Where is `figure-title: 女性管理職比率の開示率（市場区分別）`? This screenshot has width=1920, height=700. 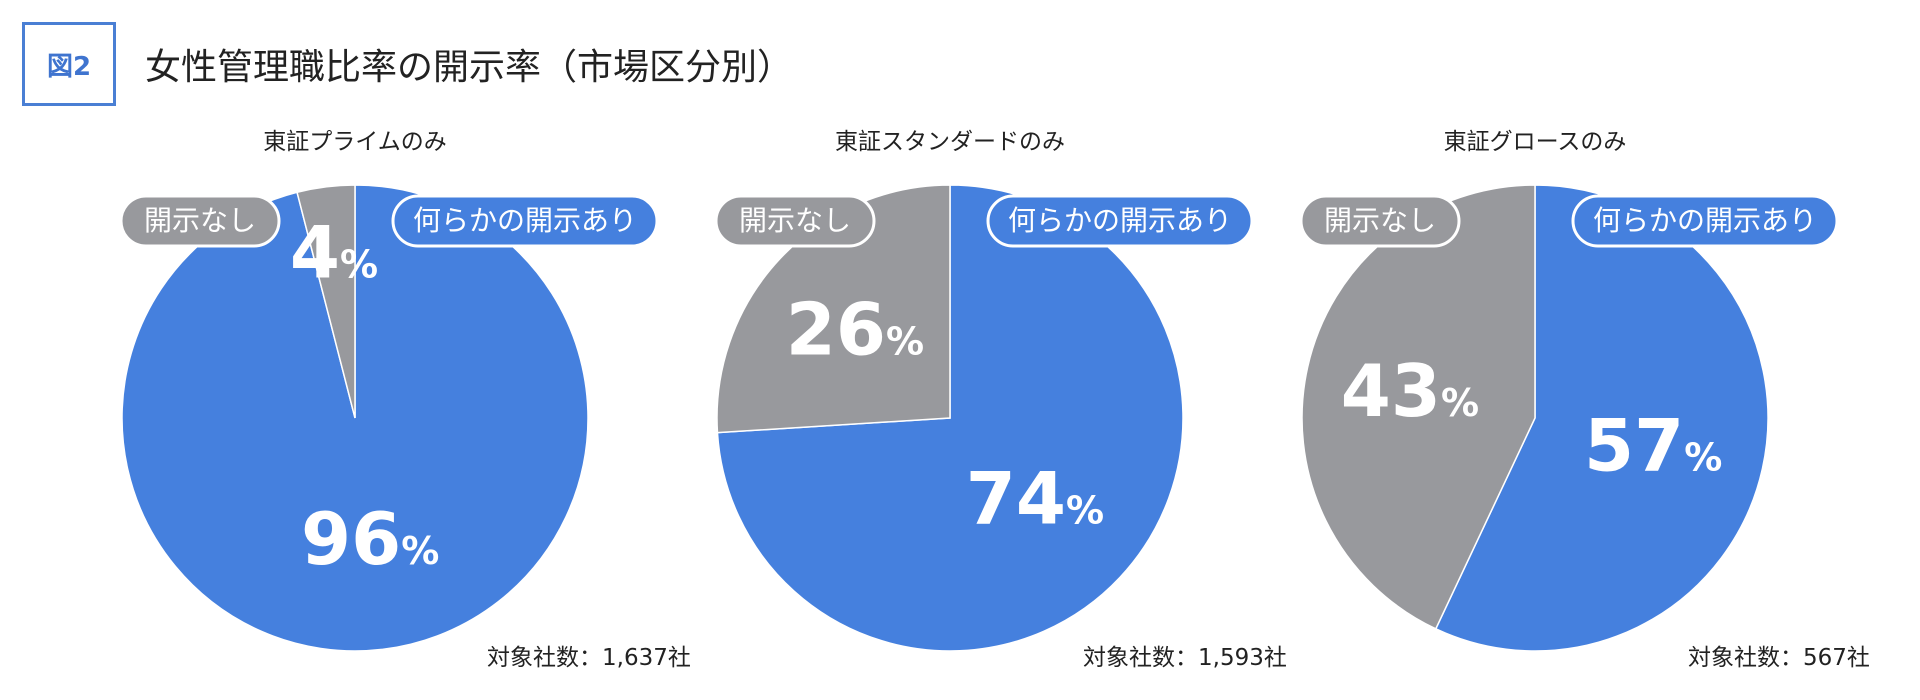 figure-title: 女性管理職比率の開示率（市場区分別） is located at coordinates (469, 67).